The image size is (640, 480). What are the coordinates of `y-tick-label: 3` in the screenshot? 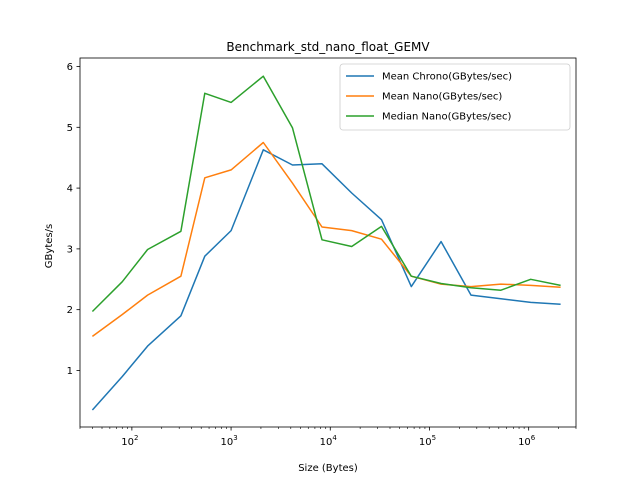 It's located at (70, 249).